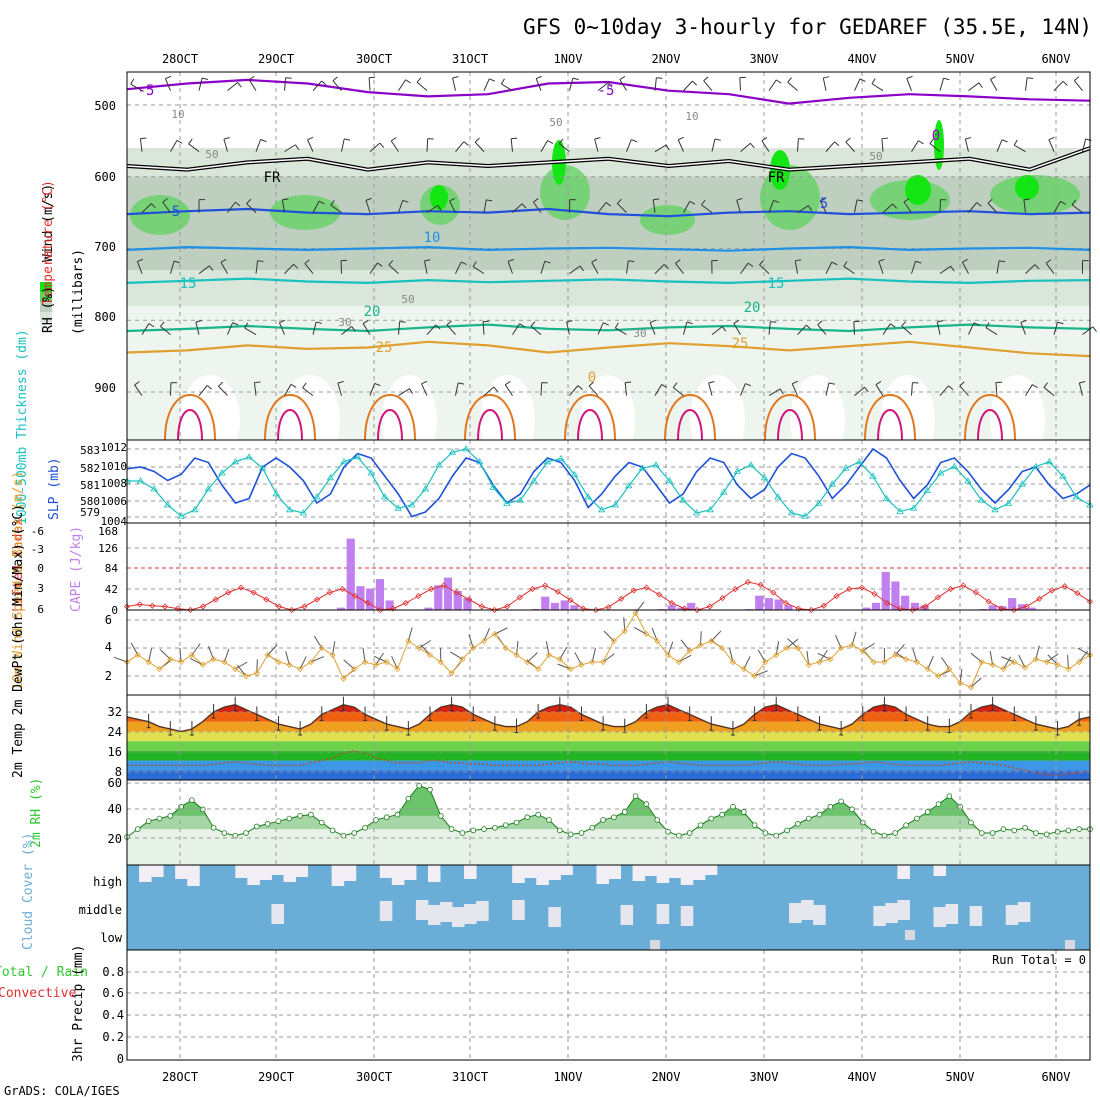  I want to click on contour-label: FR, so click(776, 178).